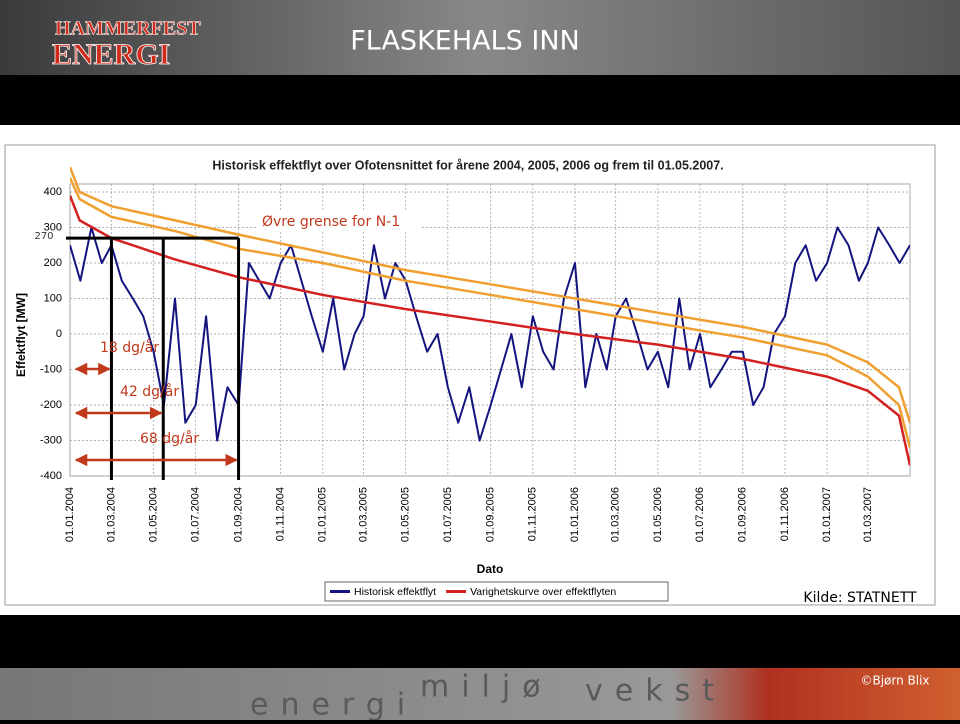 This screenshot has width=960, height=724. What do you see at coordinates (70, 514) in the screenshot?
I see `x-tick-label: 01.01.2004` at bounding box center [70, 514].